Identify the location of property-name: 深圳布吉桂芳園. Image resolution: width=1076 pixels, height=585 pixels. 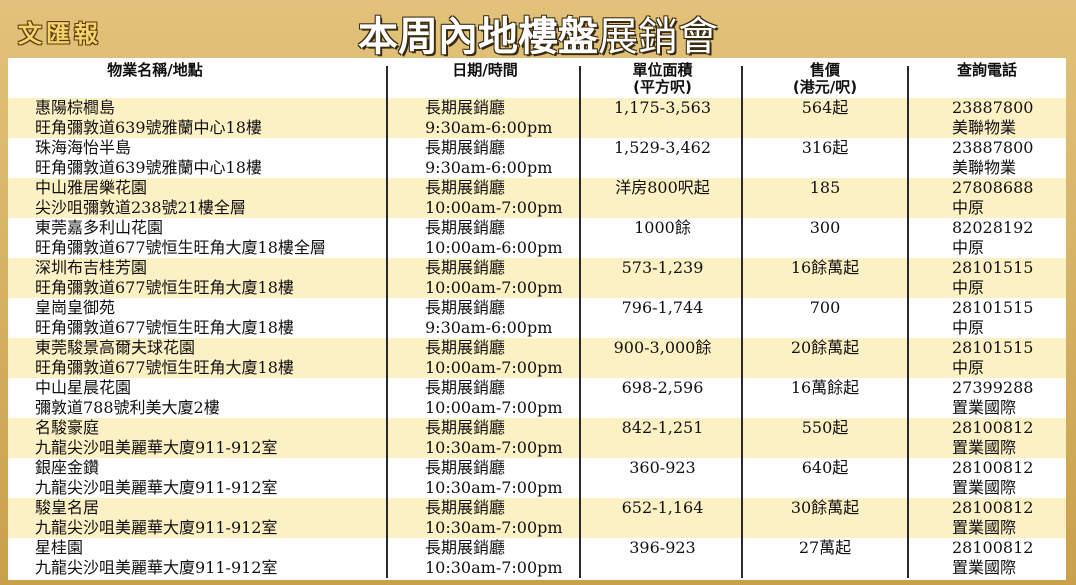
(91, 267).